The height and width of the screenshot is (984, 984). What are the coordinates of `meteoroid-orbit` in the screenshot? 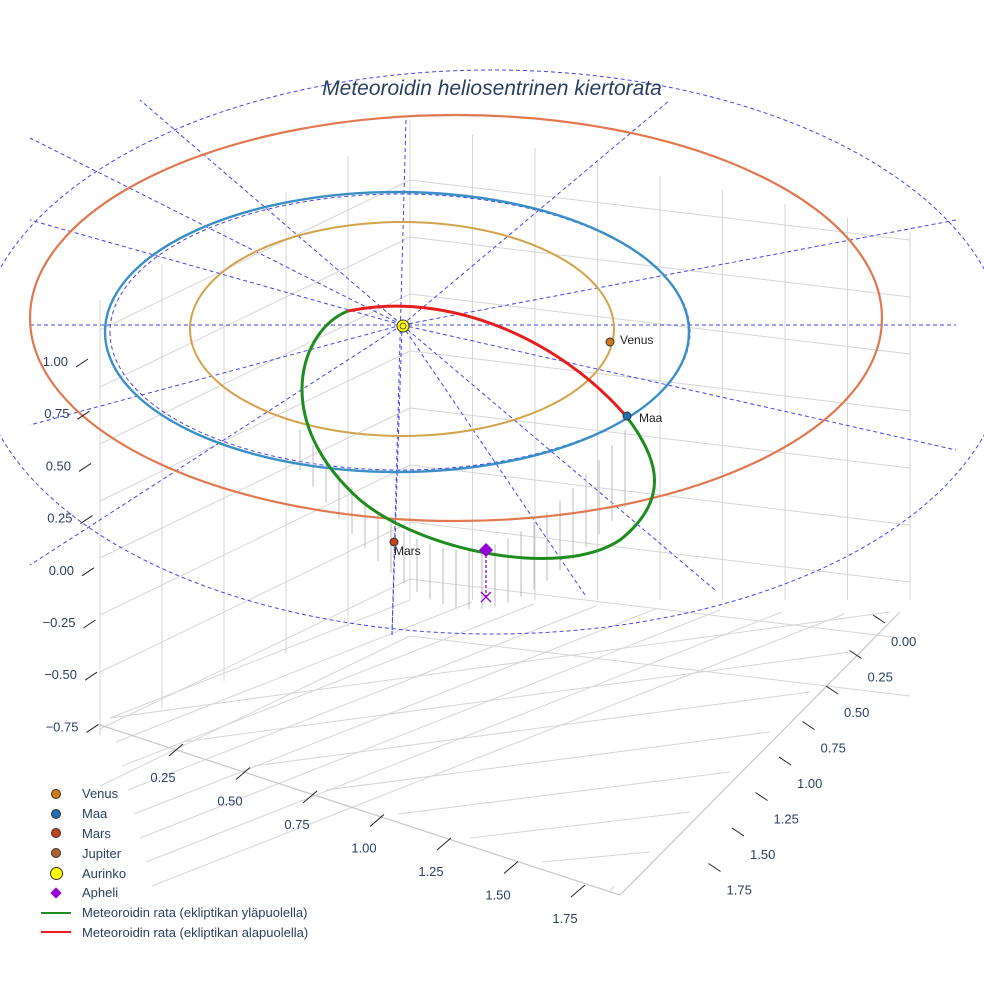 It's located at (478, 432).